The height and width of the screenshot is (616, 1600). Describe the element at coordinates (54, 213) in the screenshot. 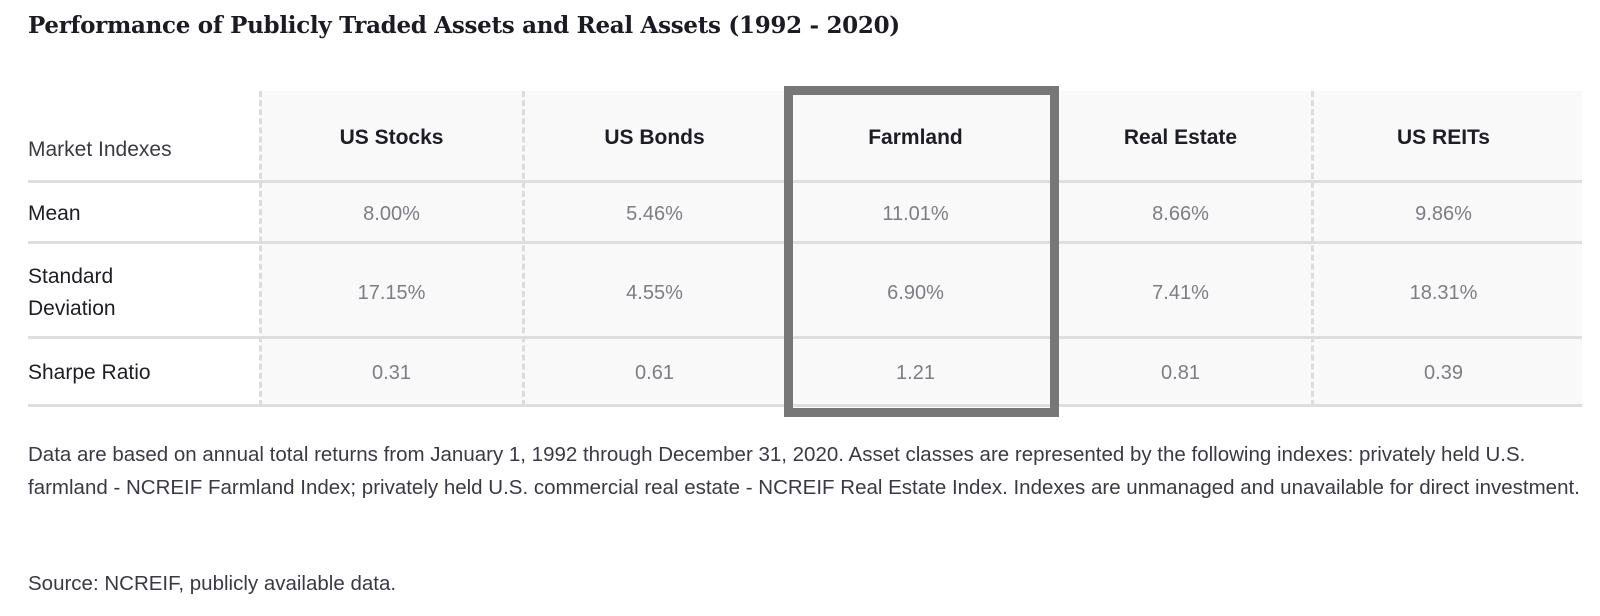

I see `row-label: Mean` at that location.